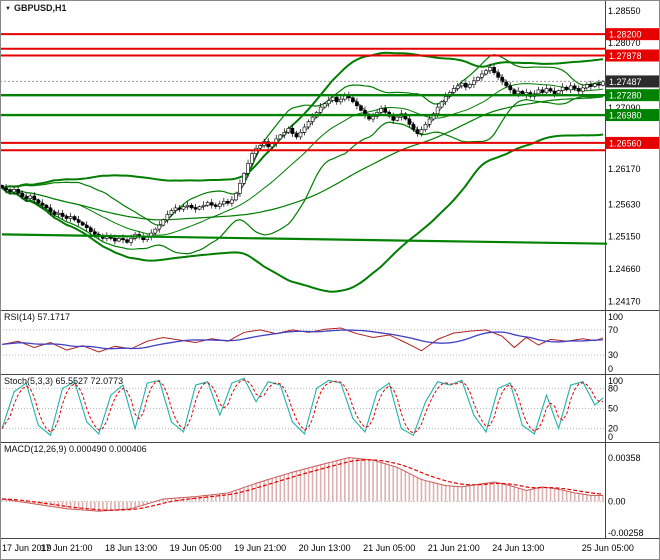 This screenshot has width=660, height=560. Describe the element at coordinates (624, 458) in the screenshot. I see `indicator-axis-label: 0.00358` at that location.